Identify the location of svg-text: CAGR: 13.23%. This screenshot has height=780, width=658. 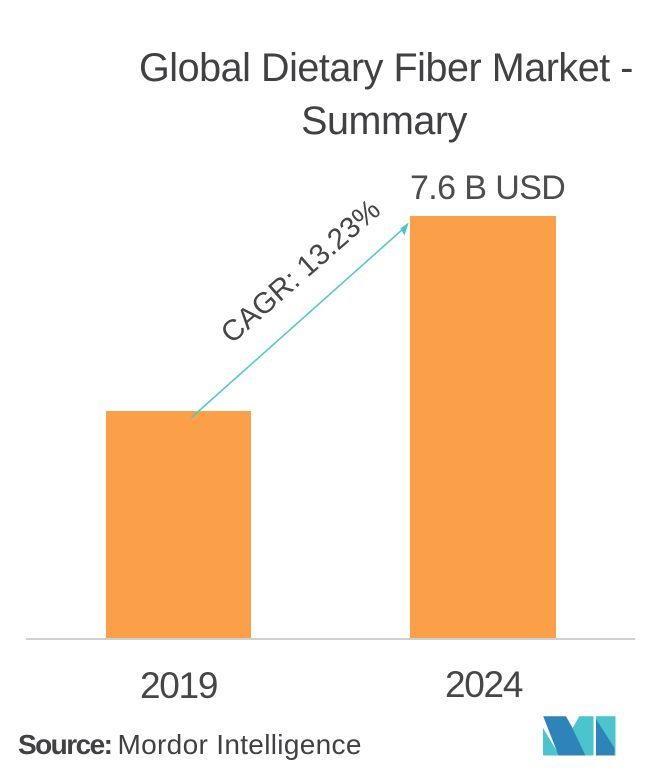
(301, 271).